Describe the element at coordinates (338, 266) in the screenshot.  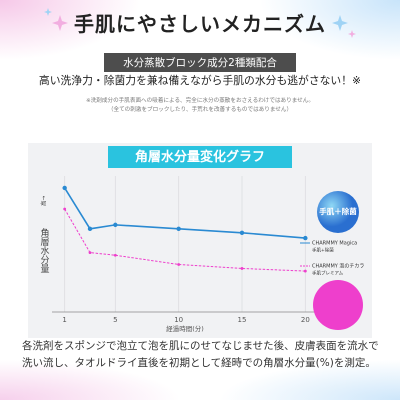
I see `legend-label: CHARMMY 泡のチカラ` at that location.